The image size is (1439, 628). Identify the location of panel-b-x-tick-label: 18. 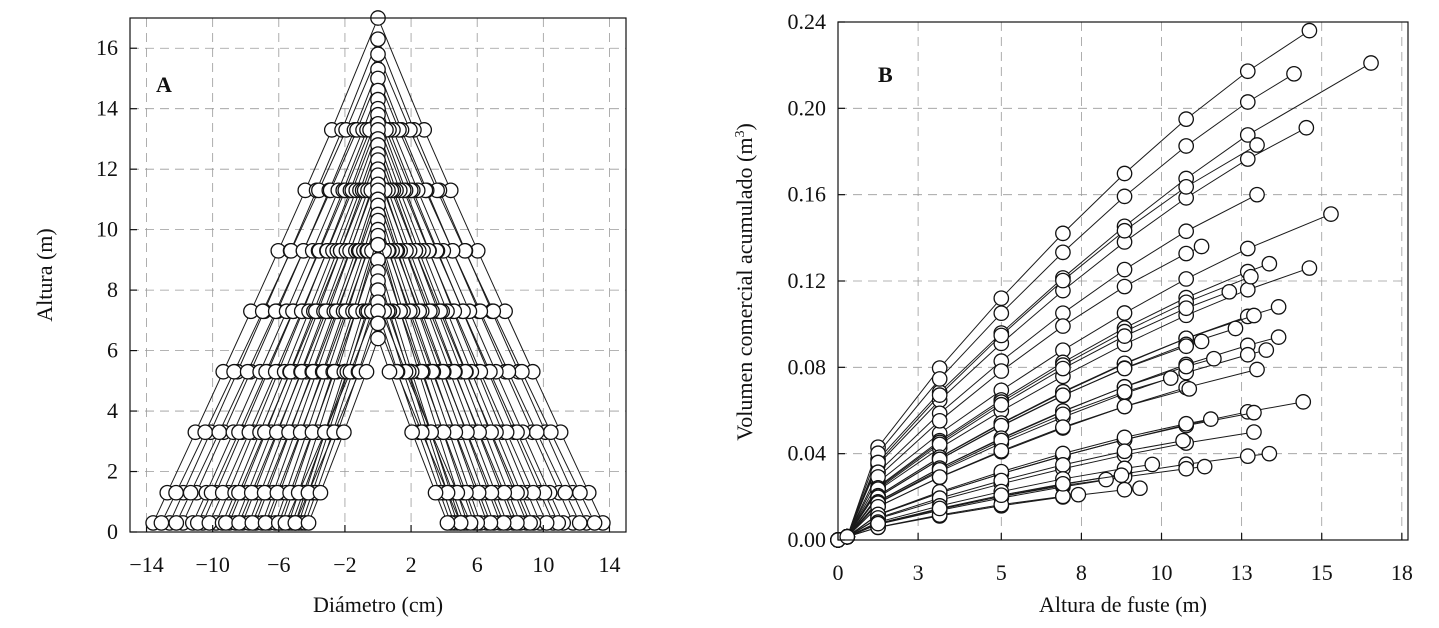
(1402, 572).